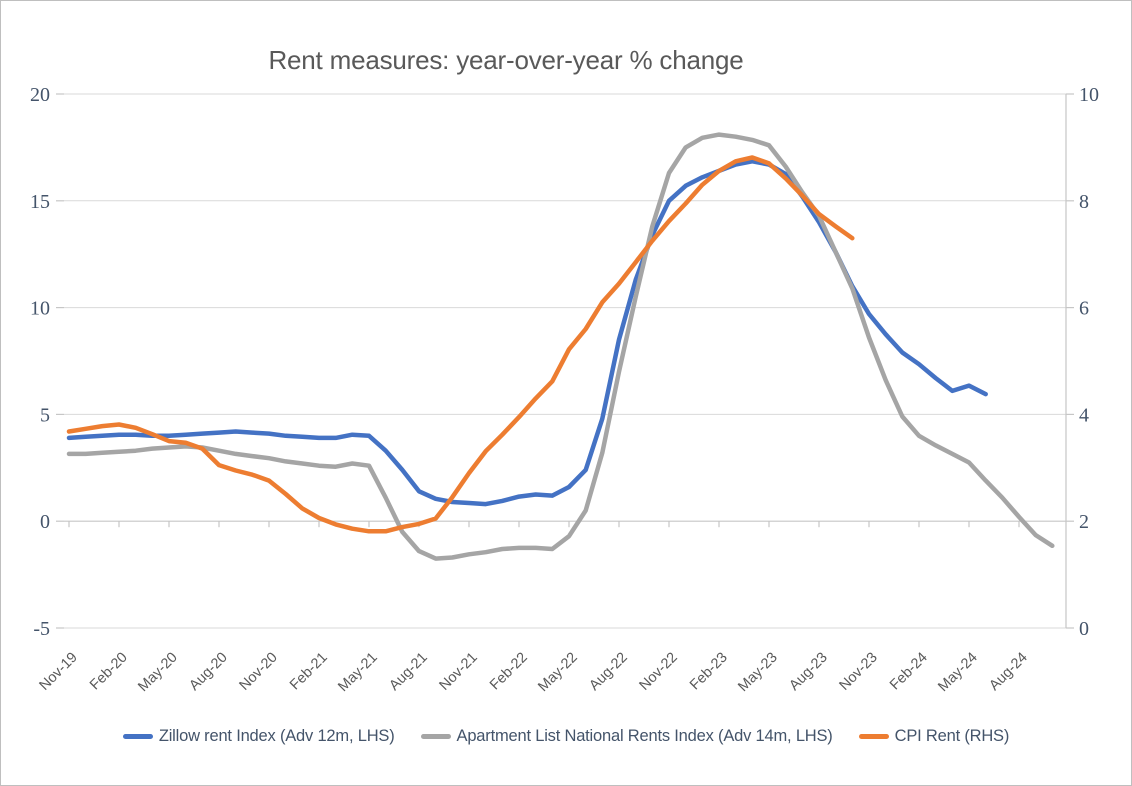 The width and height of the screenshot is (1132, 786). What do you see at coordinates (709, 672) in the screenshot?
I see `x-axis-label: Feb-23` at bounding box center [709, 672].